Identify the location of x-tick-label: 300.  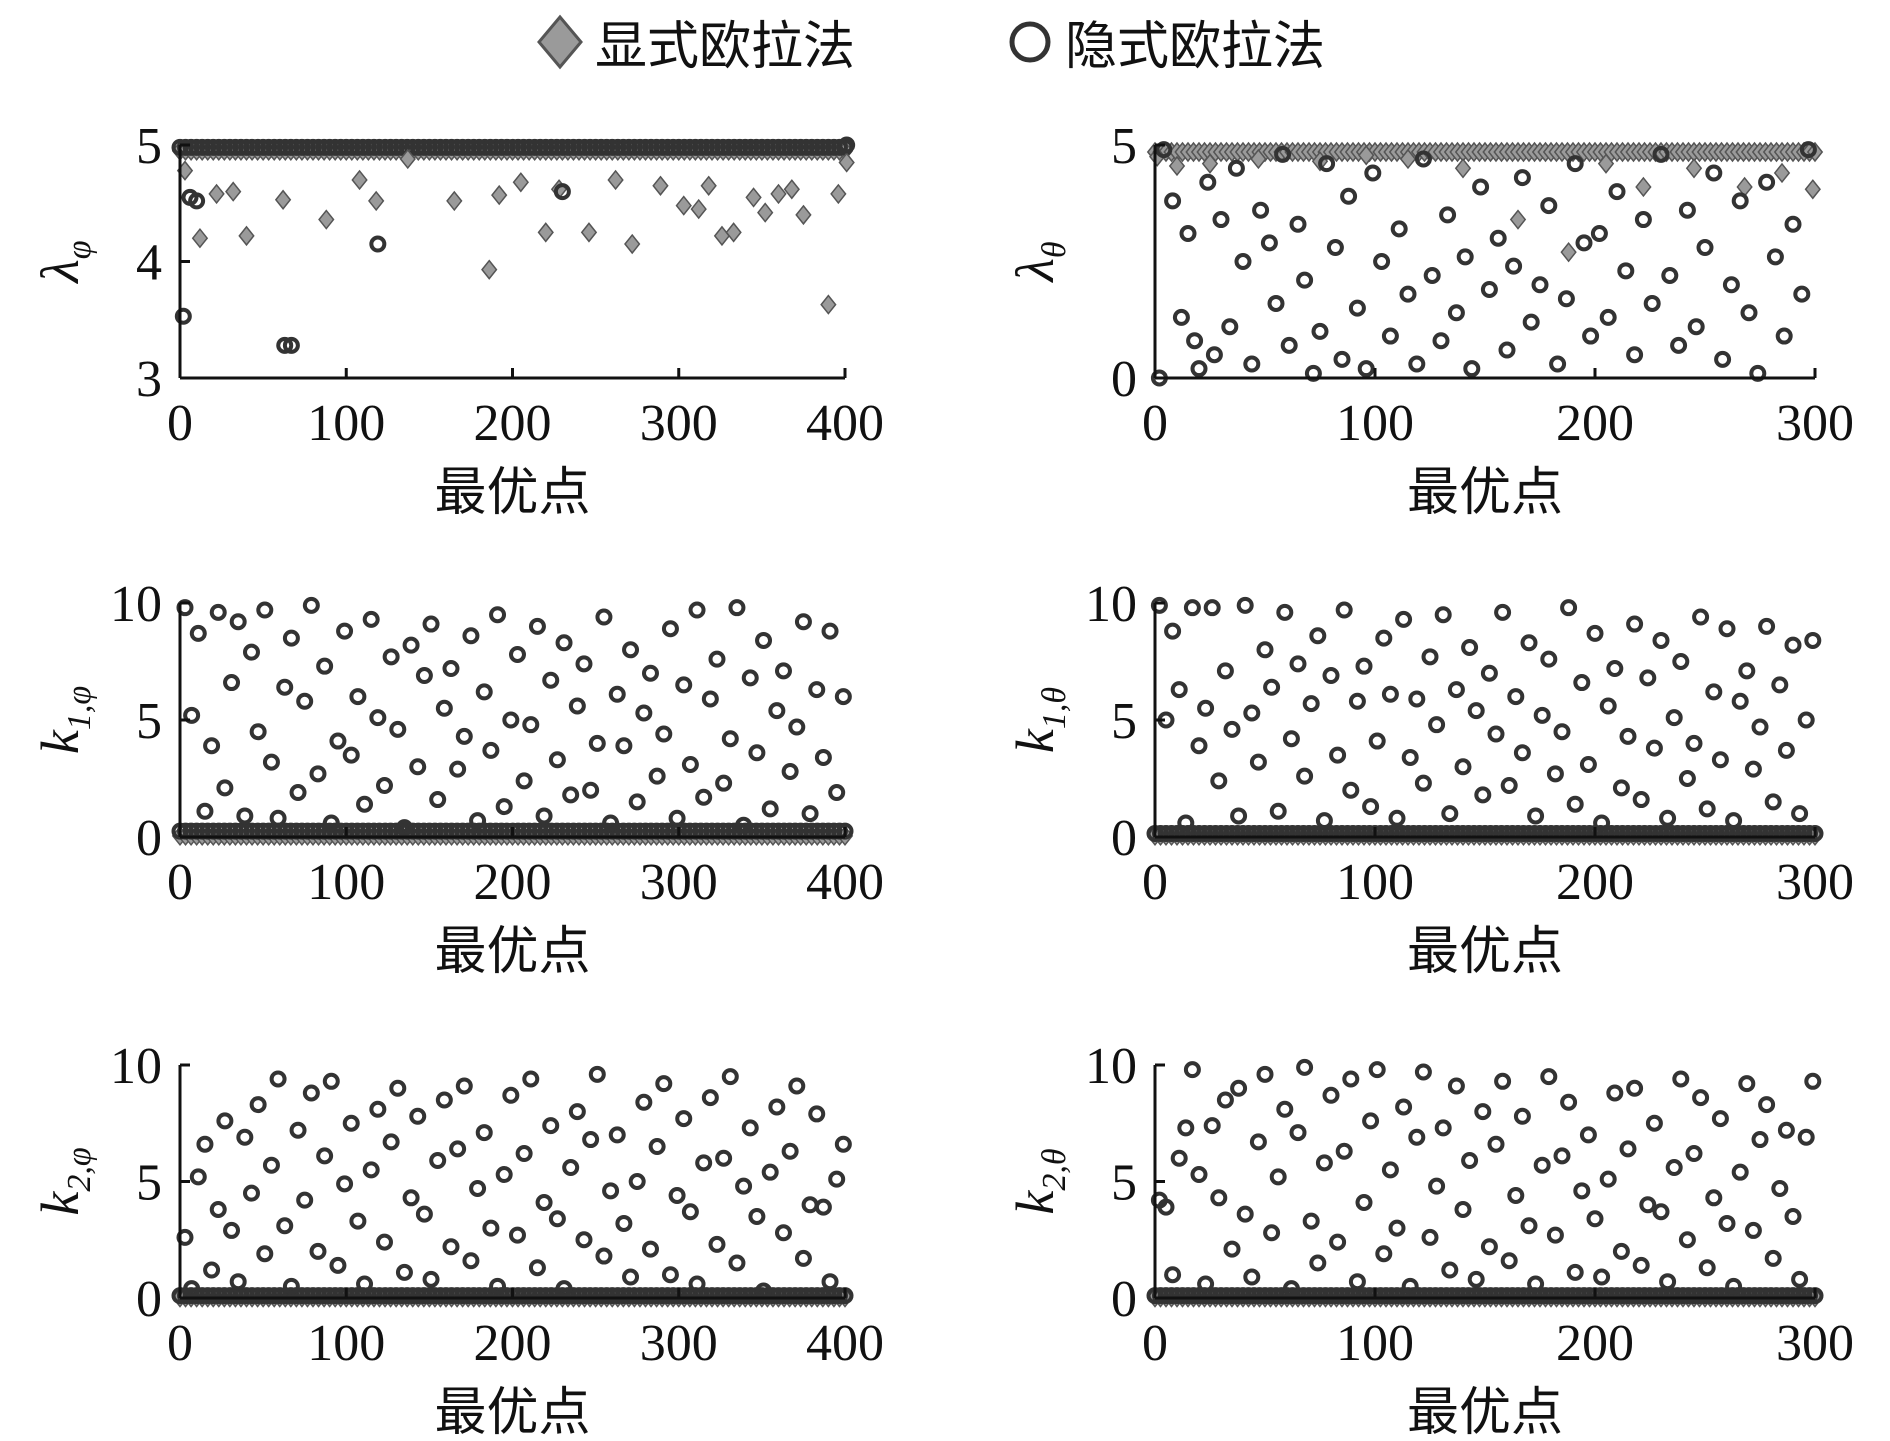
(679, 1343).